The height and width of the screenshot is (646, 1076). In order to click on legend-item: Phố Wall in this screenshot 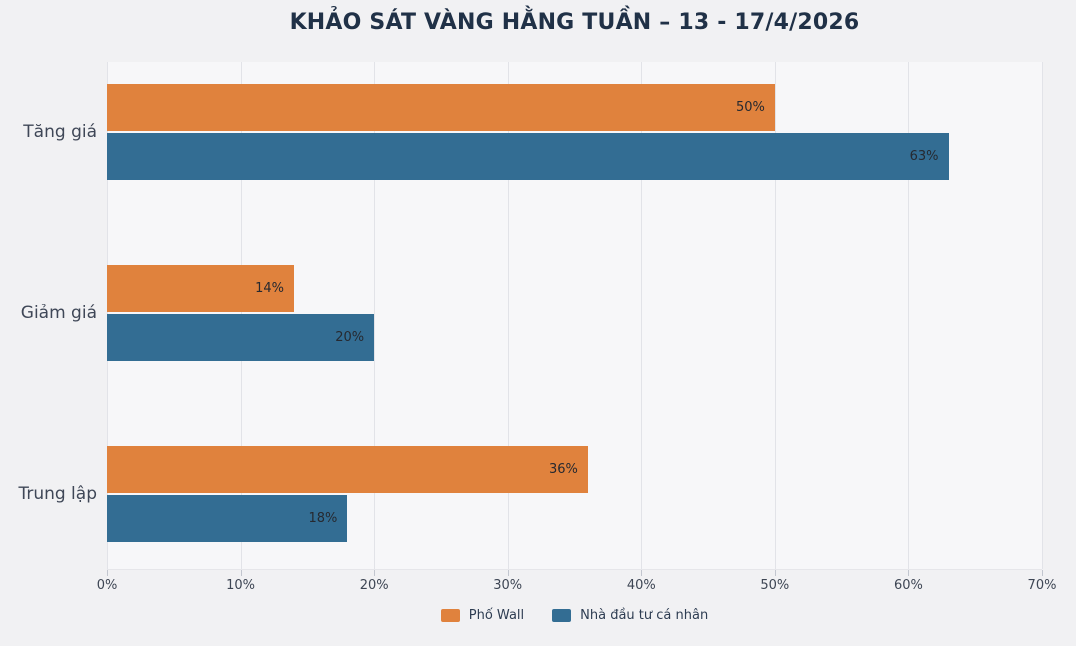, I will do `click(482, 615)`.